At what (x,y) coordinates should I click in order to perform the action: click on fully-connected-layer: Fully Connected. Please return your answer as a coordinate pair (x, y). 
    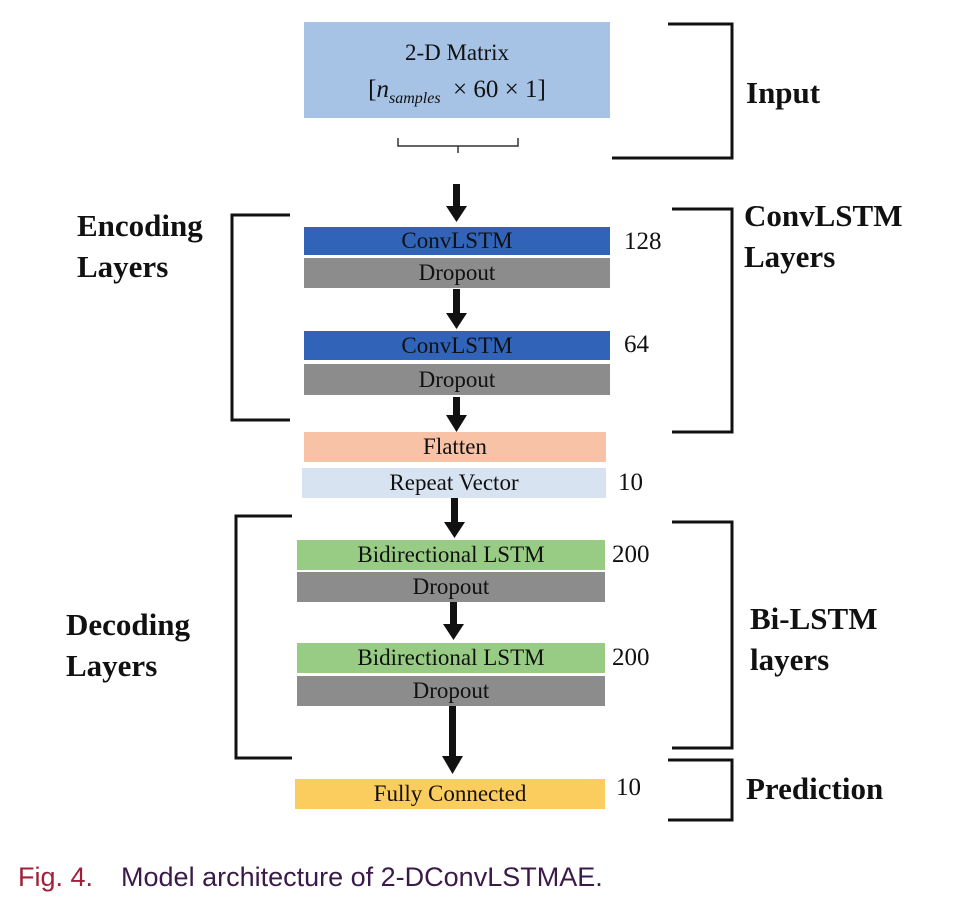
    Looking at the image, I should click on (450, 794).